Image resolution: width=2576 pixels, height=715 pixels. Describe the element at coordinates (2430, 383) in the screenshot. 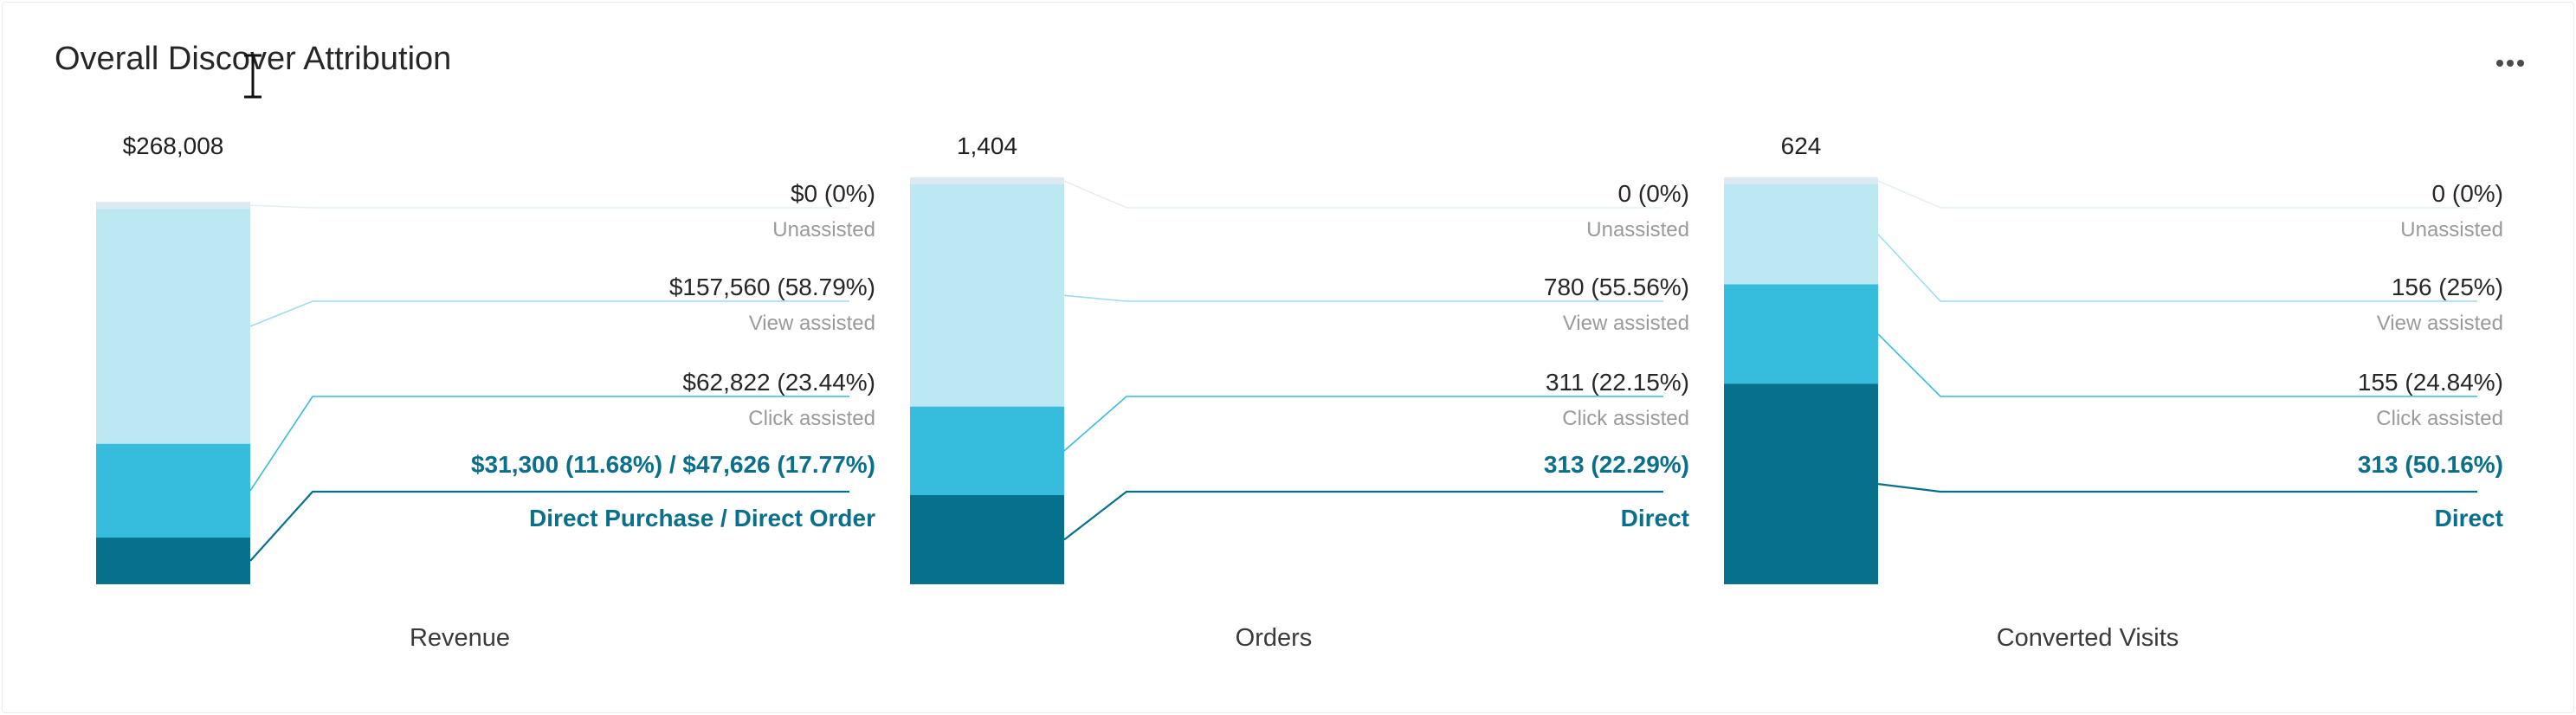

I see `value-label-click-assisted: 155 (24.84%)` at that location.